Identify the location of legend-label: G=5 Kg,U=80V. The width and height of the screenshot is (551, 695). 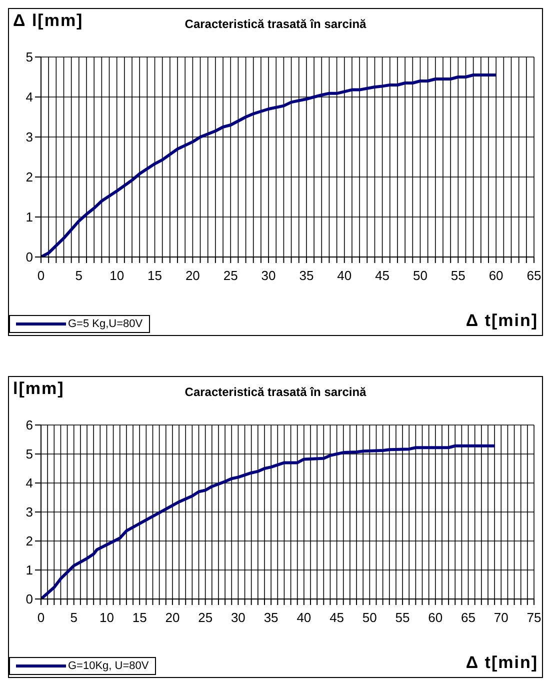
(105, 324).